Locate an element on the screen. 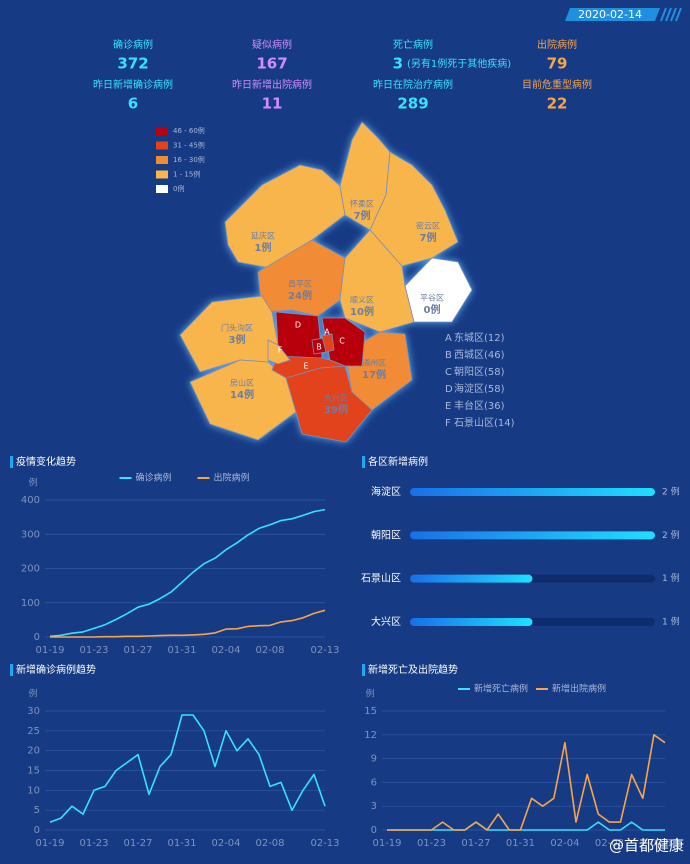 The image size is (690, 864). key-letter: F is located at coordinates (448, 423).